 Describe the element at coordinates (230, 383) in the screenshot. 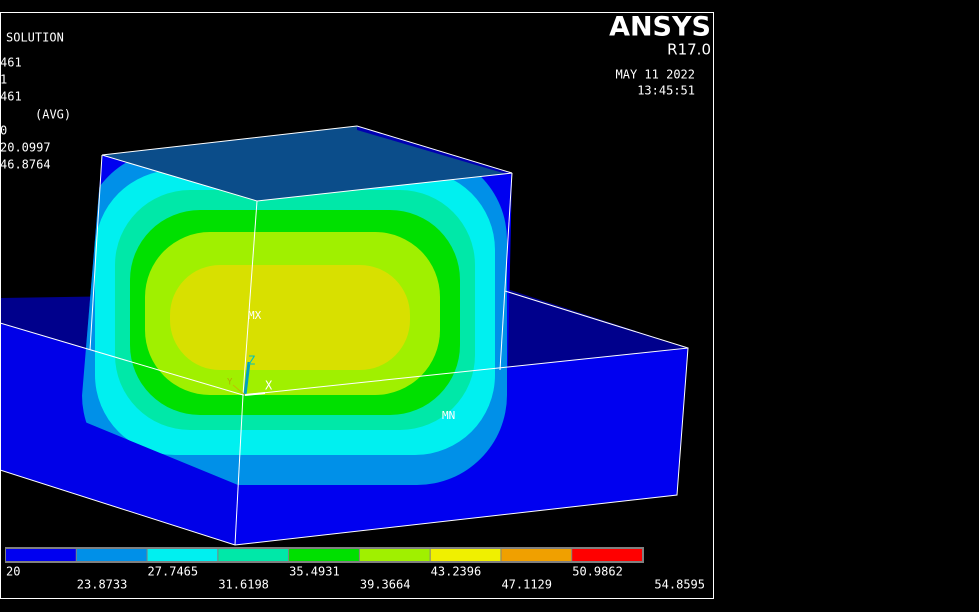

I see `axis-label: Y` at that location.